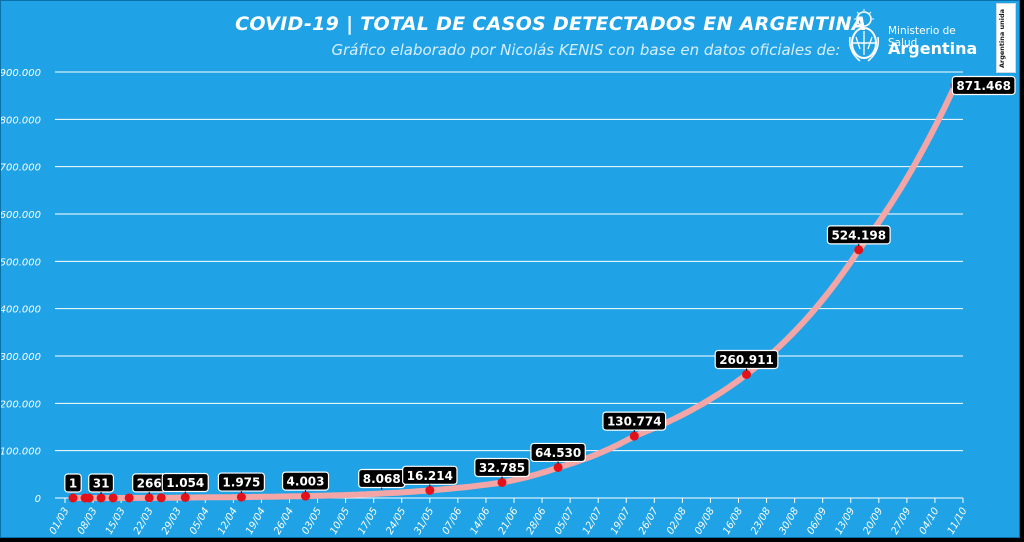 The height and width of the screenshot is (542, 1024). I want to click on x-tick-label: 02/08, so click(677, 521).